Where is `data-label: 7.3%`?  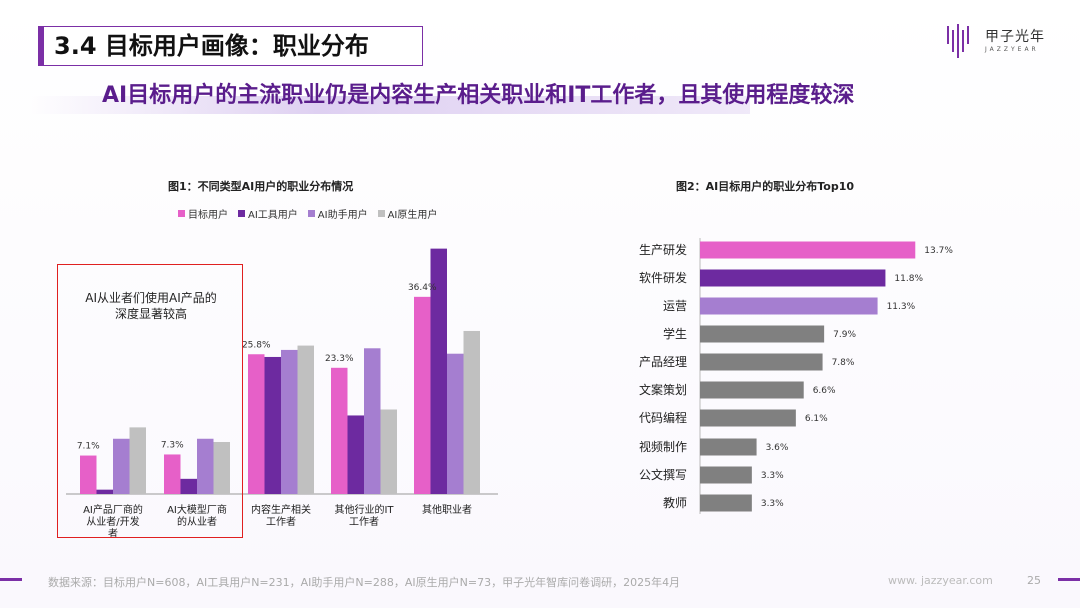 data-label: 7.3% is located at coordinates (172, 445).